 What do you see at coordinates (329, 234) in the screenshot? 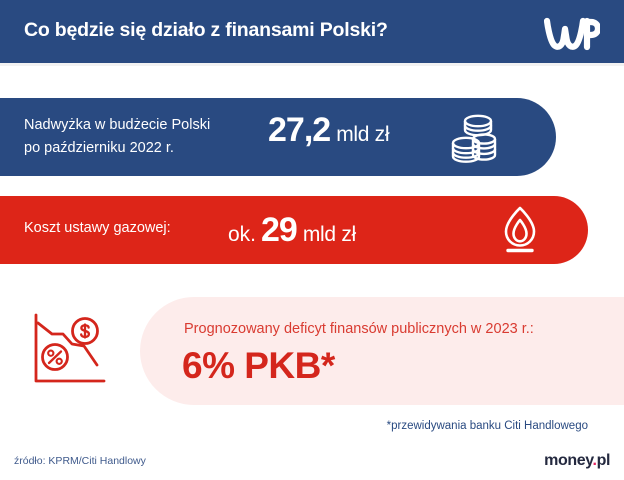
I see `gas-law-unit: mld zł` at bounding box center [329, 234].